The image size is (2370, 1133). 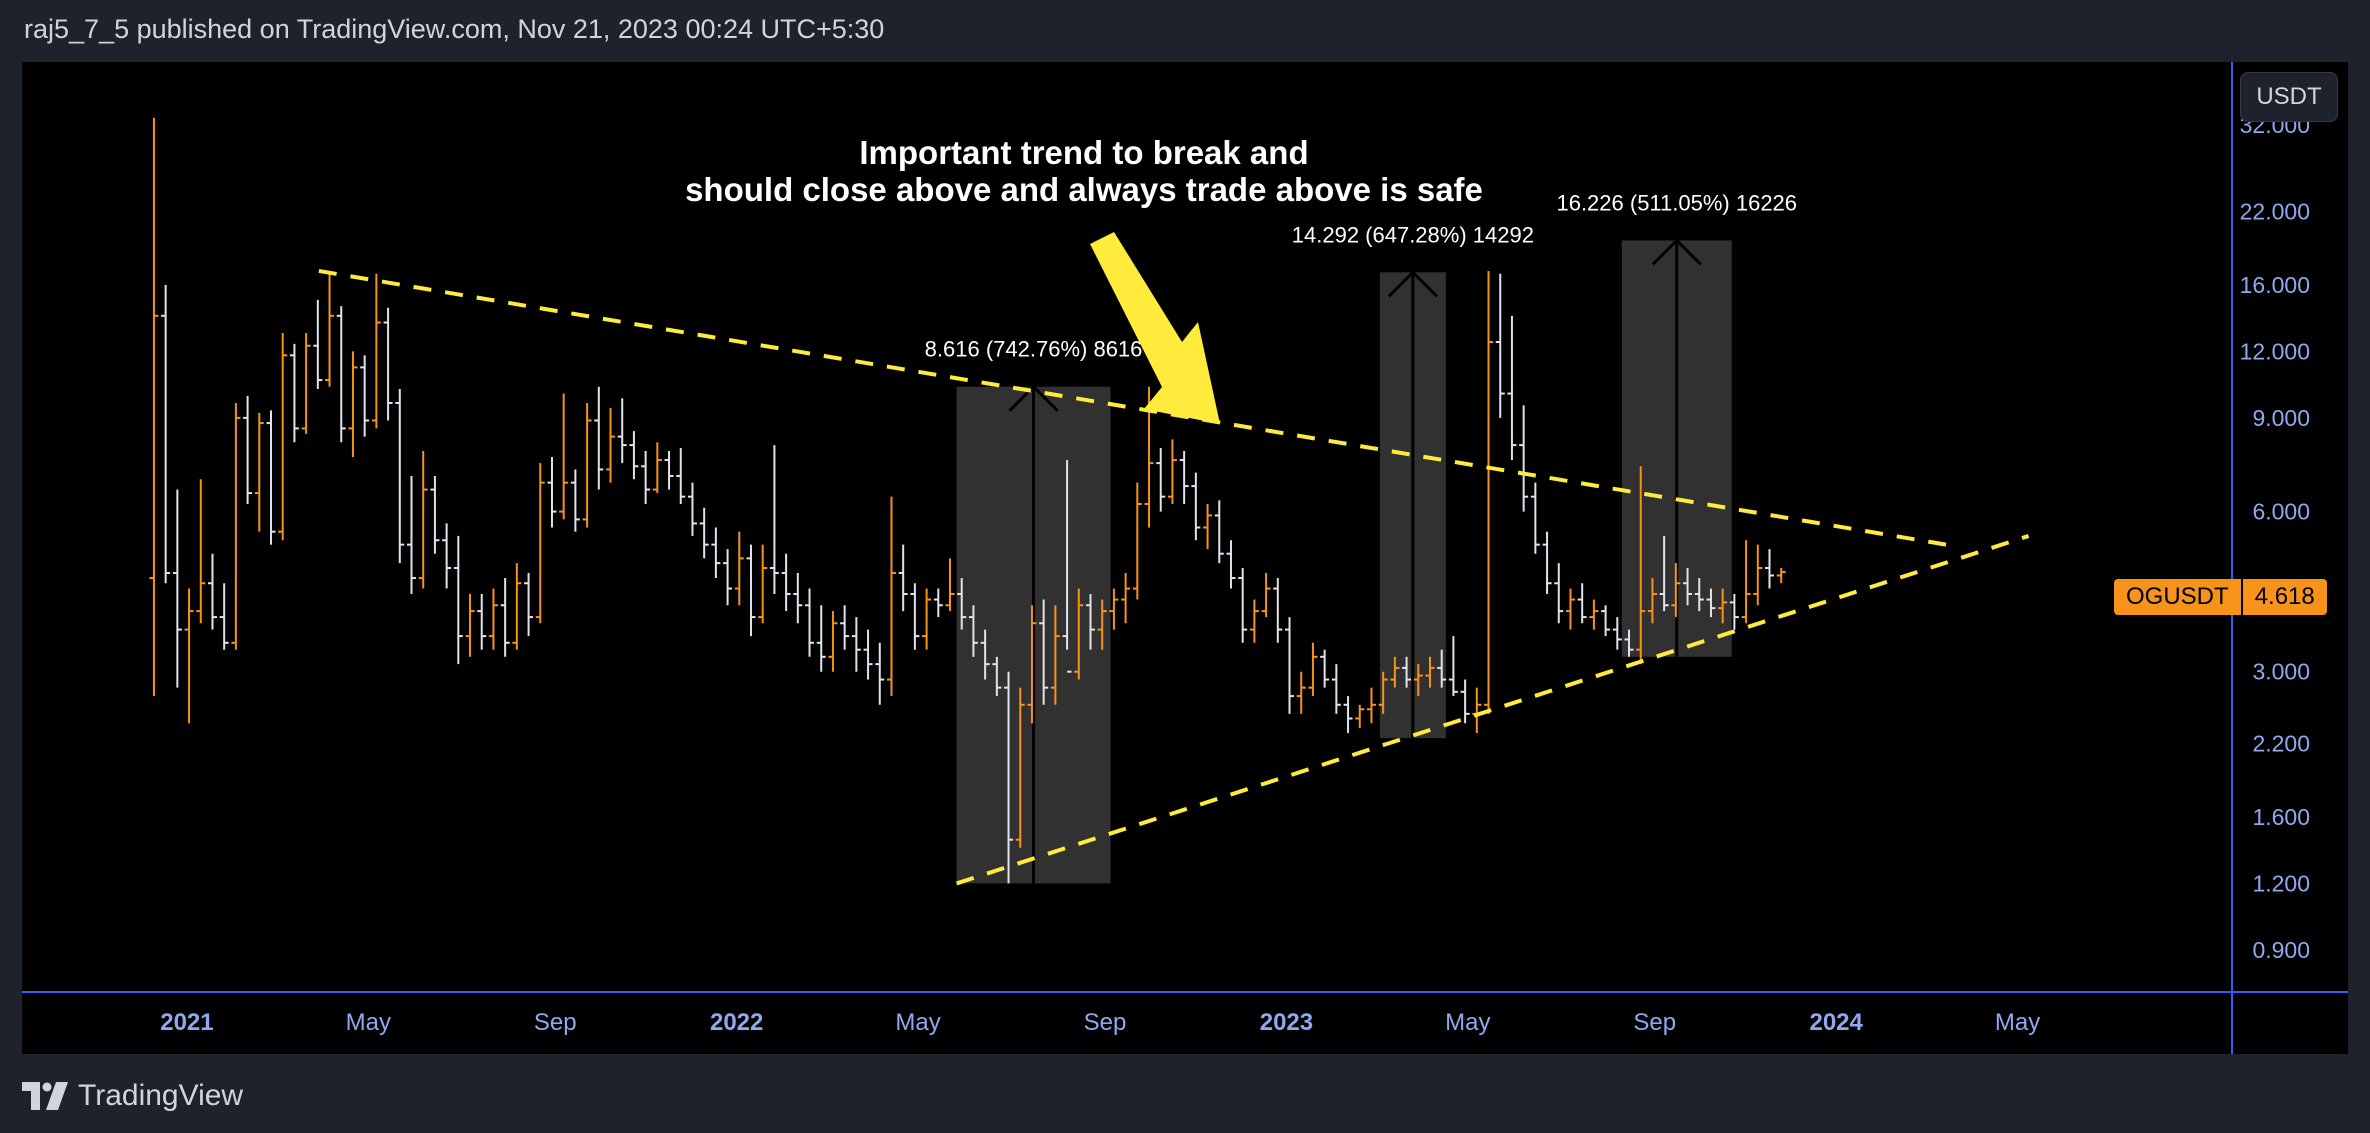 What do you see at coordinates (1676, 202) in the screenshot?
I see `measure-label-3: 16.226 (511.05%) 16226` at bounding box center [1676, 202].